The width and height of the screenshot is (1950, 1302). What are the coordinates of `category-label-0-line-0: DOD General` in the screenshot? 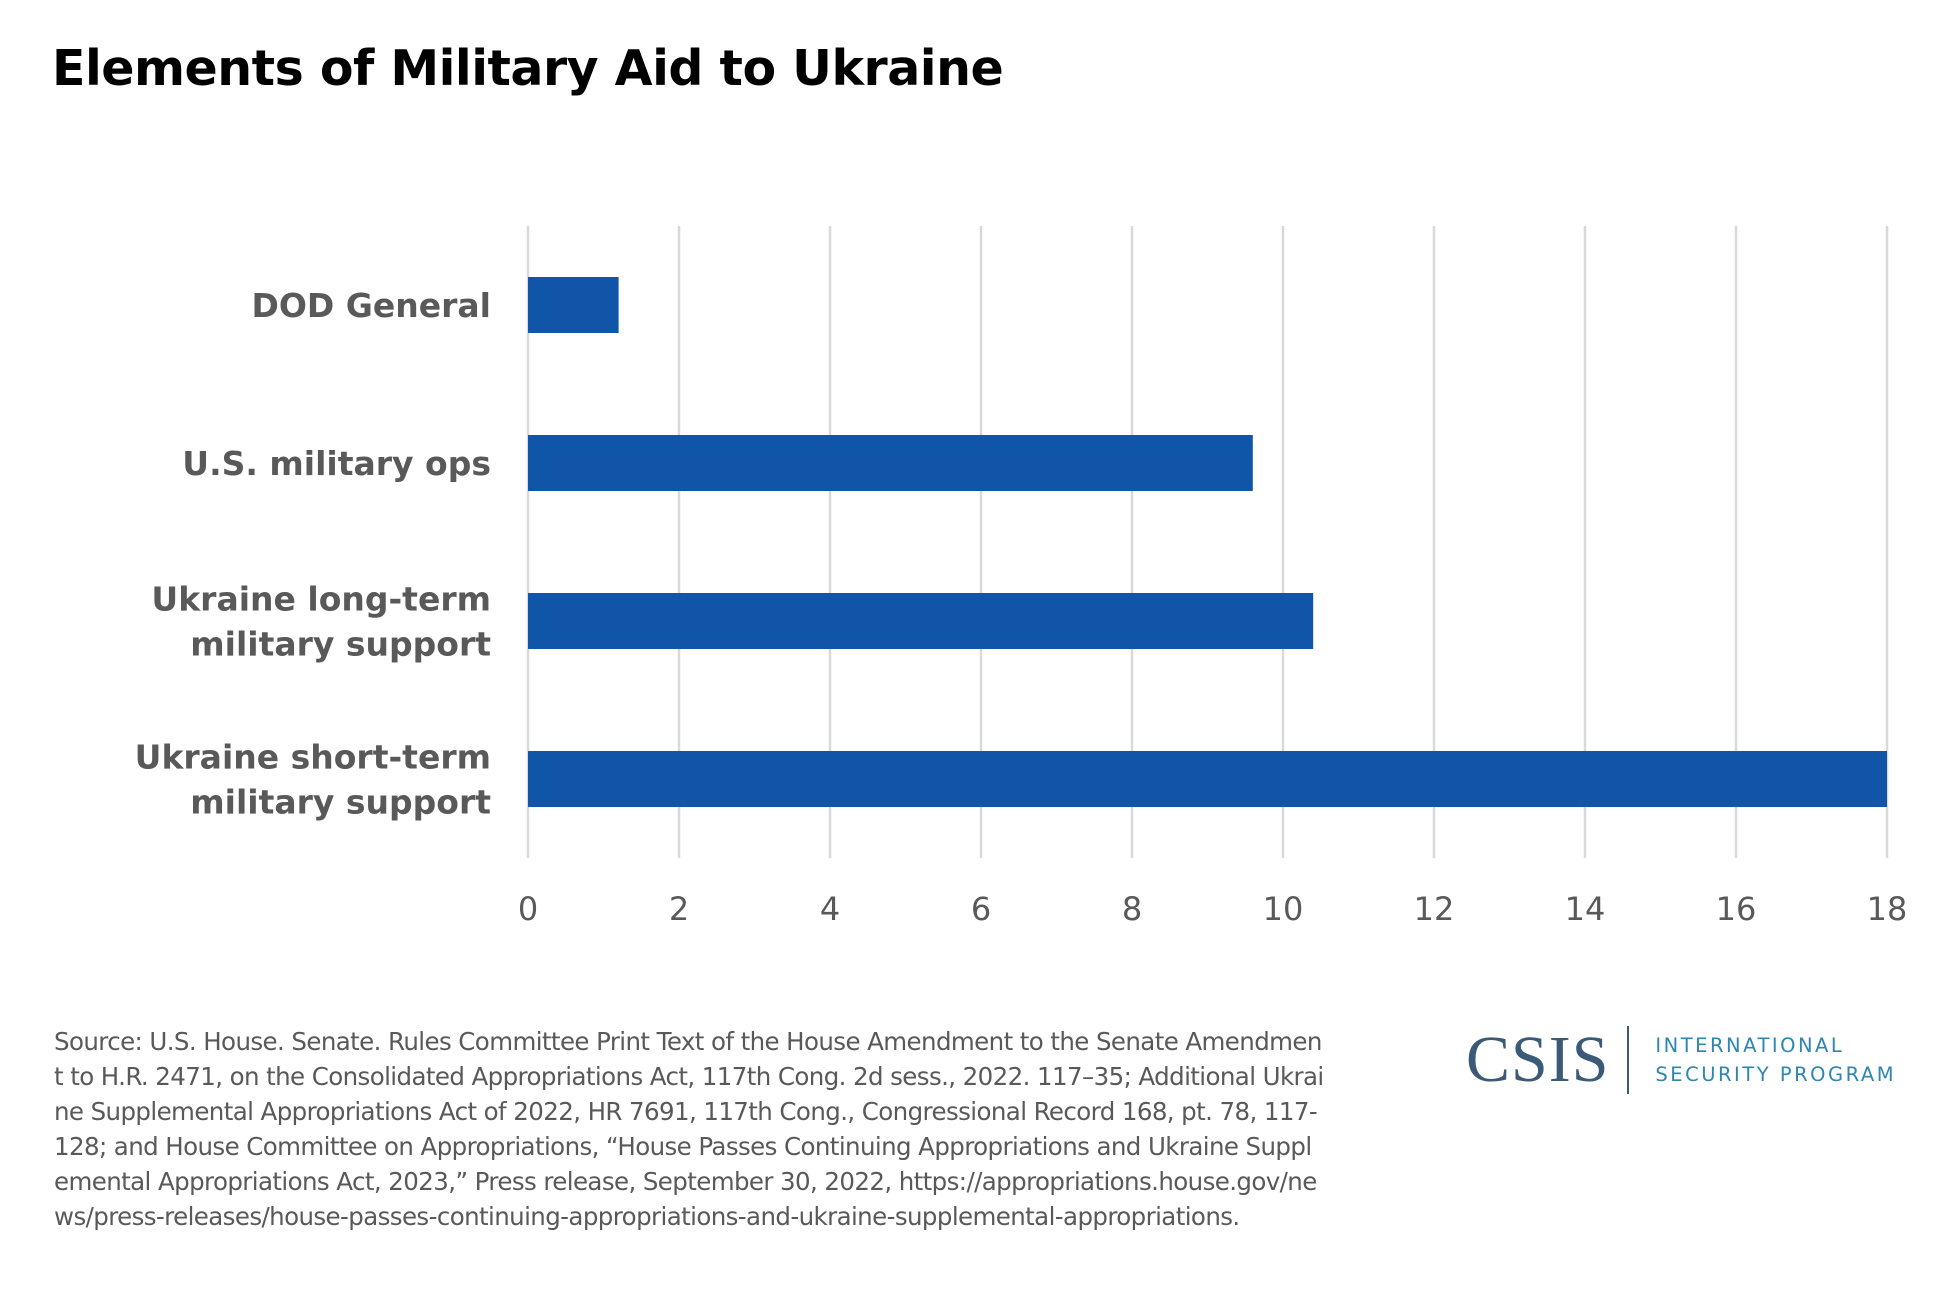 It's located at (371, 305).